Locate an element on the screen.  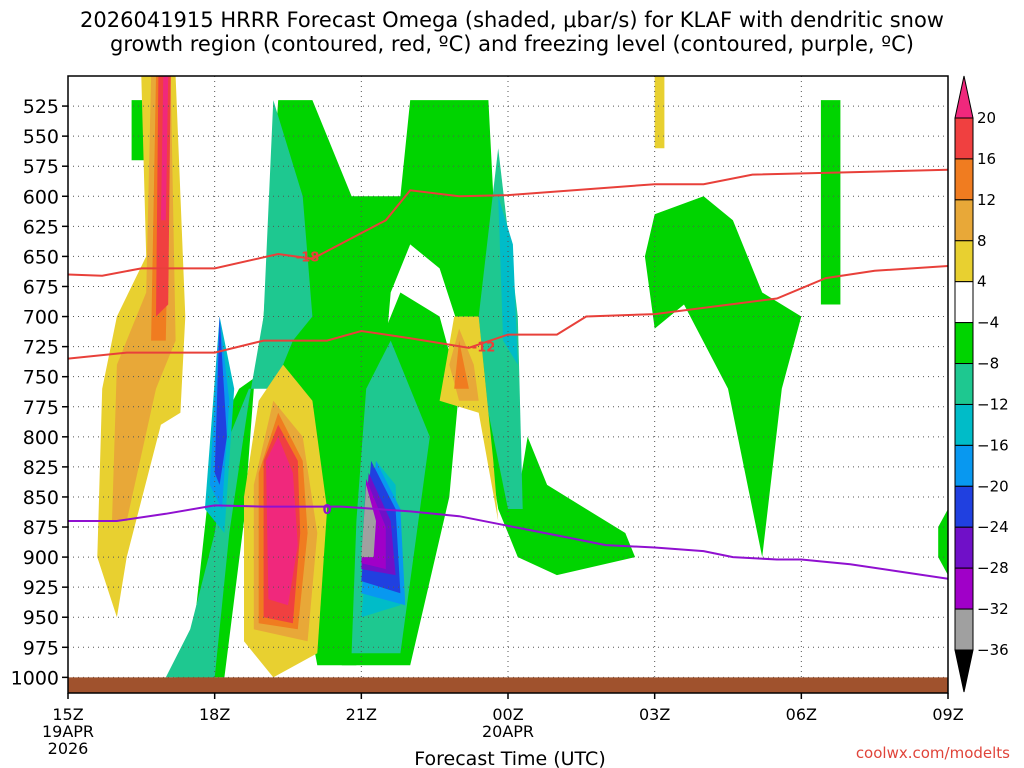
y-tick-label-925: 925 is located at coordinates (41, 588).